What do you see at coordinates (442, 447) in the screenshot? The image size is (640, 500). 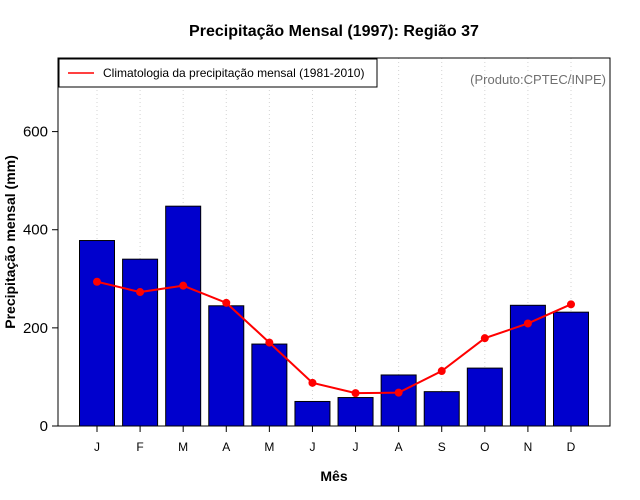 I see `x-tick-label: S` at bounding box center [442, 447].